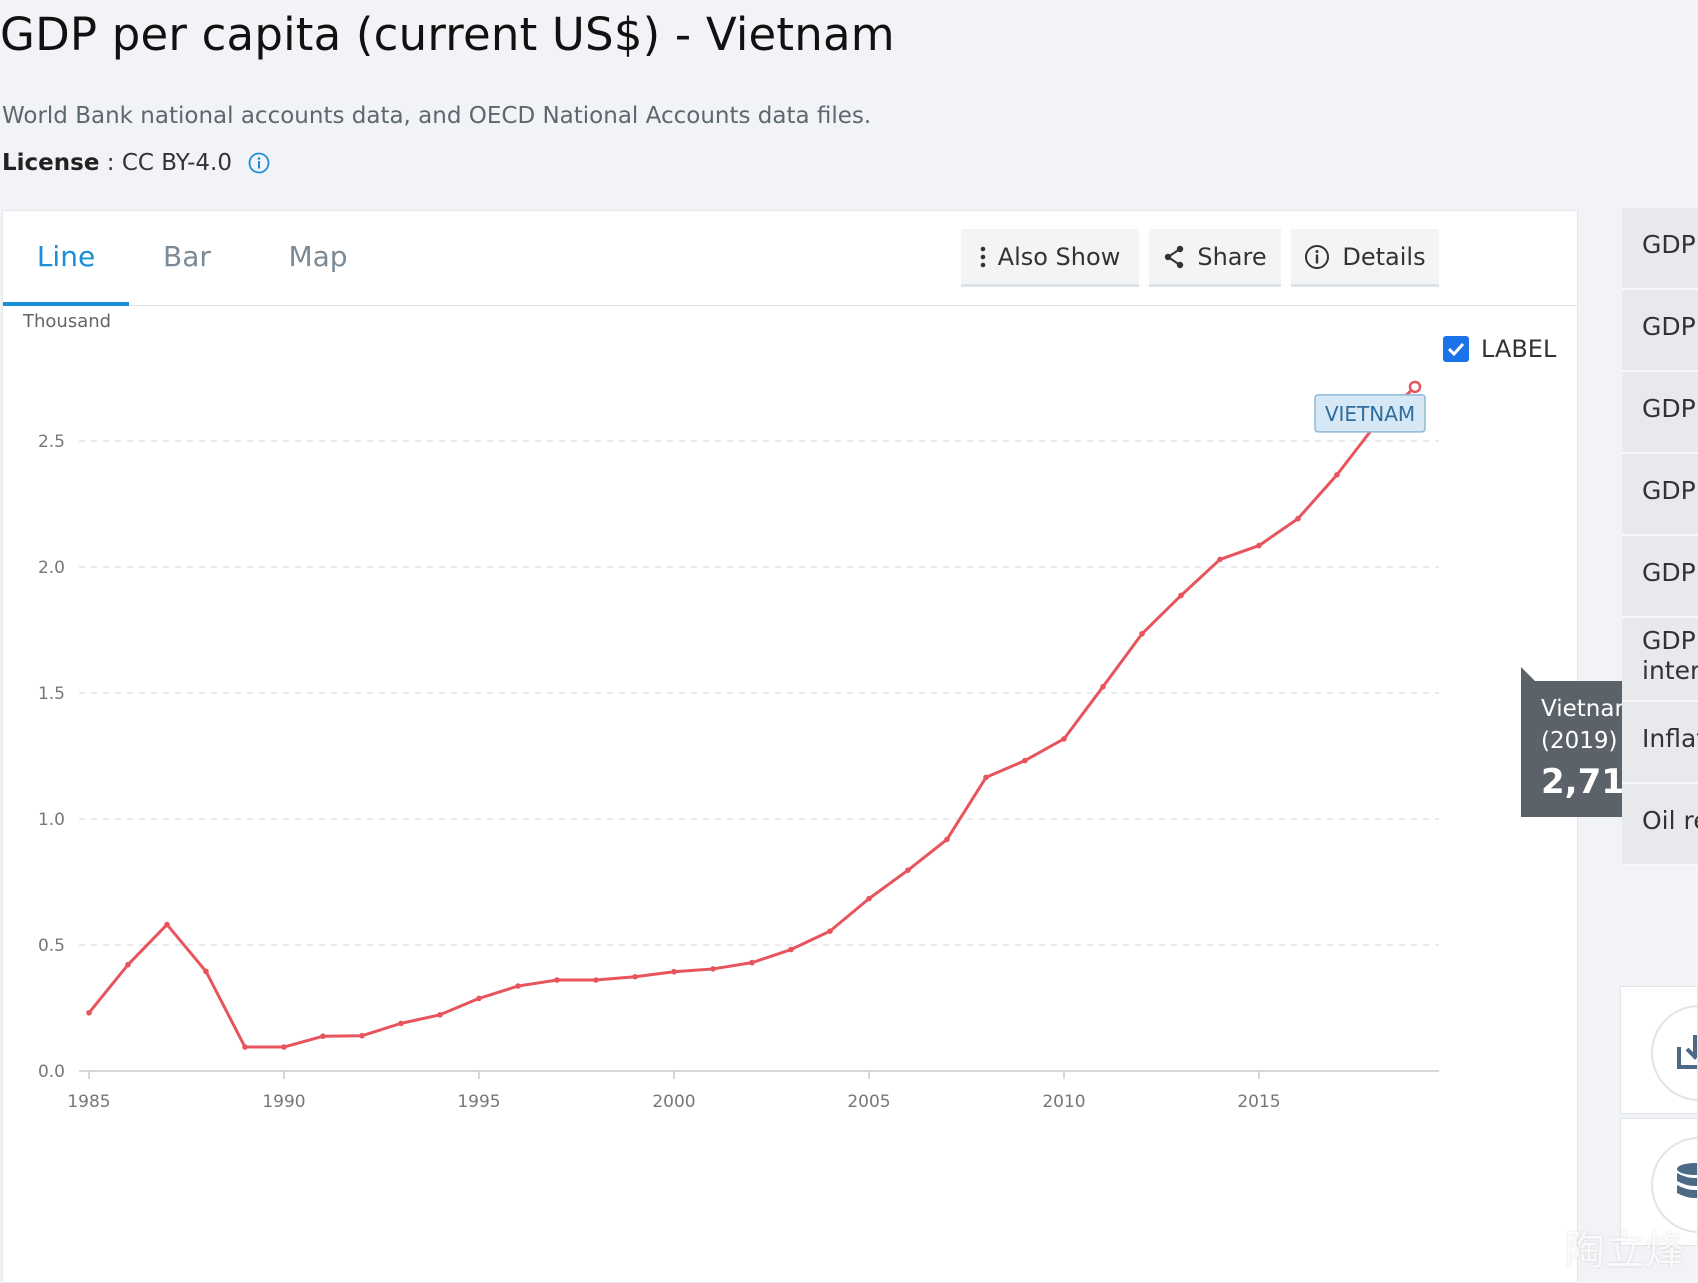 The height and width of the screenshot is (1283, 1698). Describe the element at coordinates (1687, 1180) in the screenshot. I see `database-icon` at that location.